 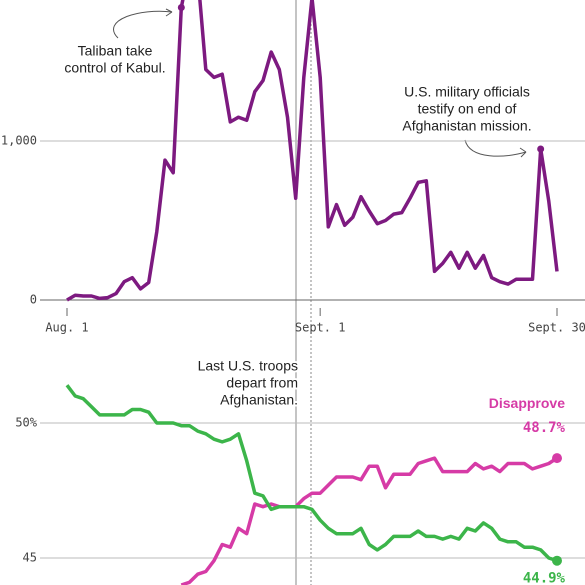 I want to click on y-tick-label: 50%, so click(x=26, y=423).